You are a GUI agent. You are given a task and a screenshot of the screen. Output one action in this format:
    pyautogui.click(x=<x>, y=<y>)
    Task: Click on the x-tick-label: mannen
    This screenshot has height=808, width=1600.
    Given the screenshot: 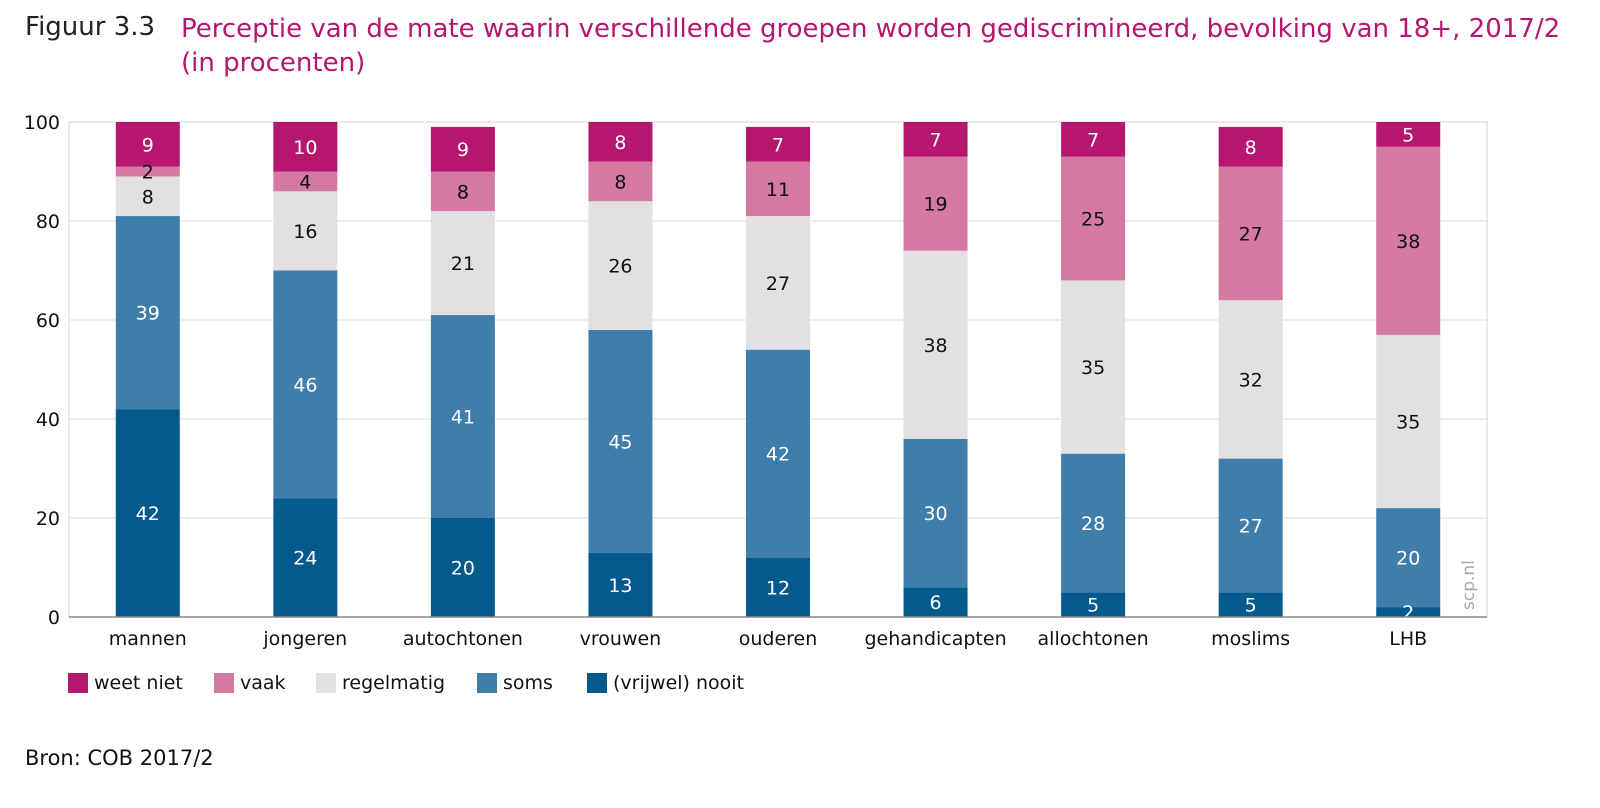 What is the action you would take?
    pyautogui.click(x=148, y=639)
    